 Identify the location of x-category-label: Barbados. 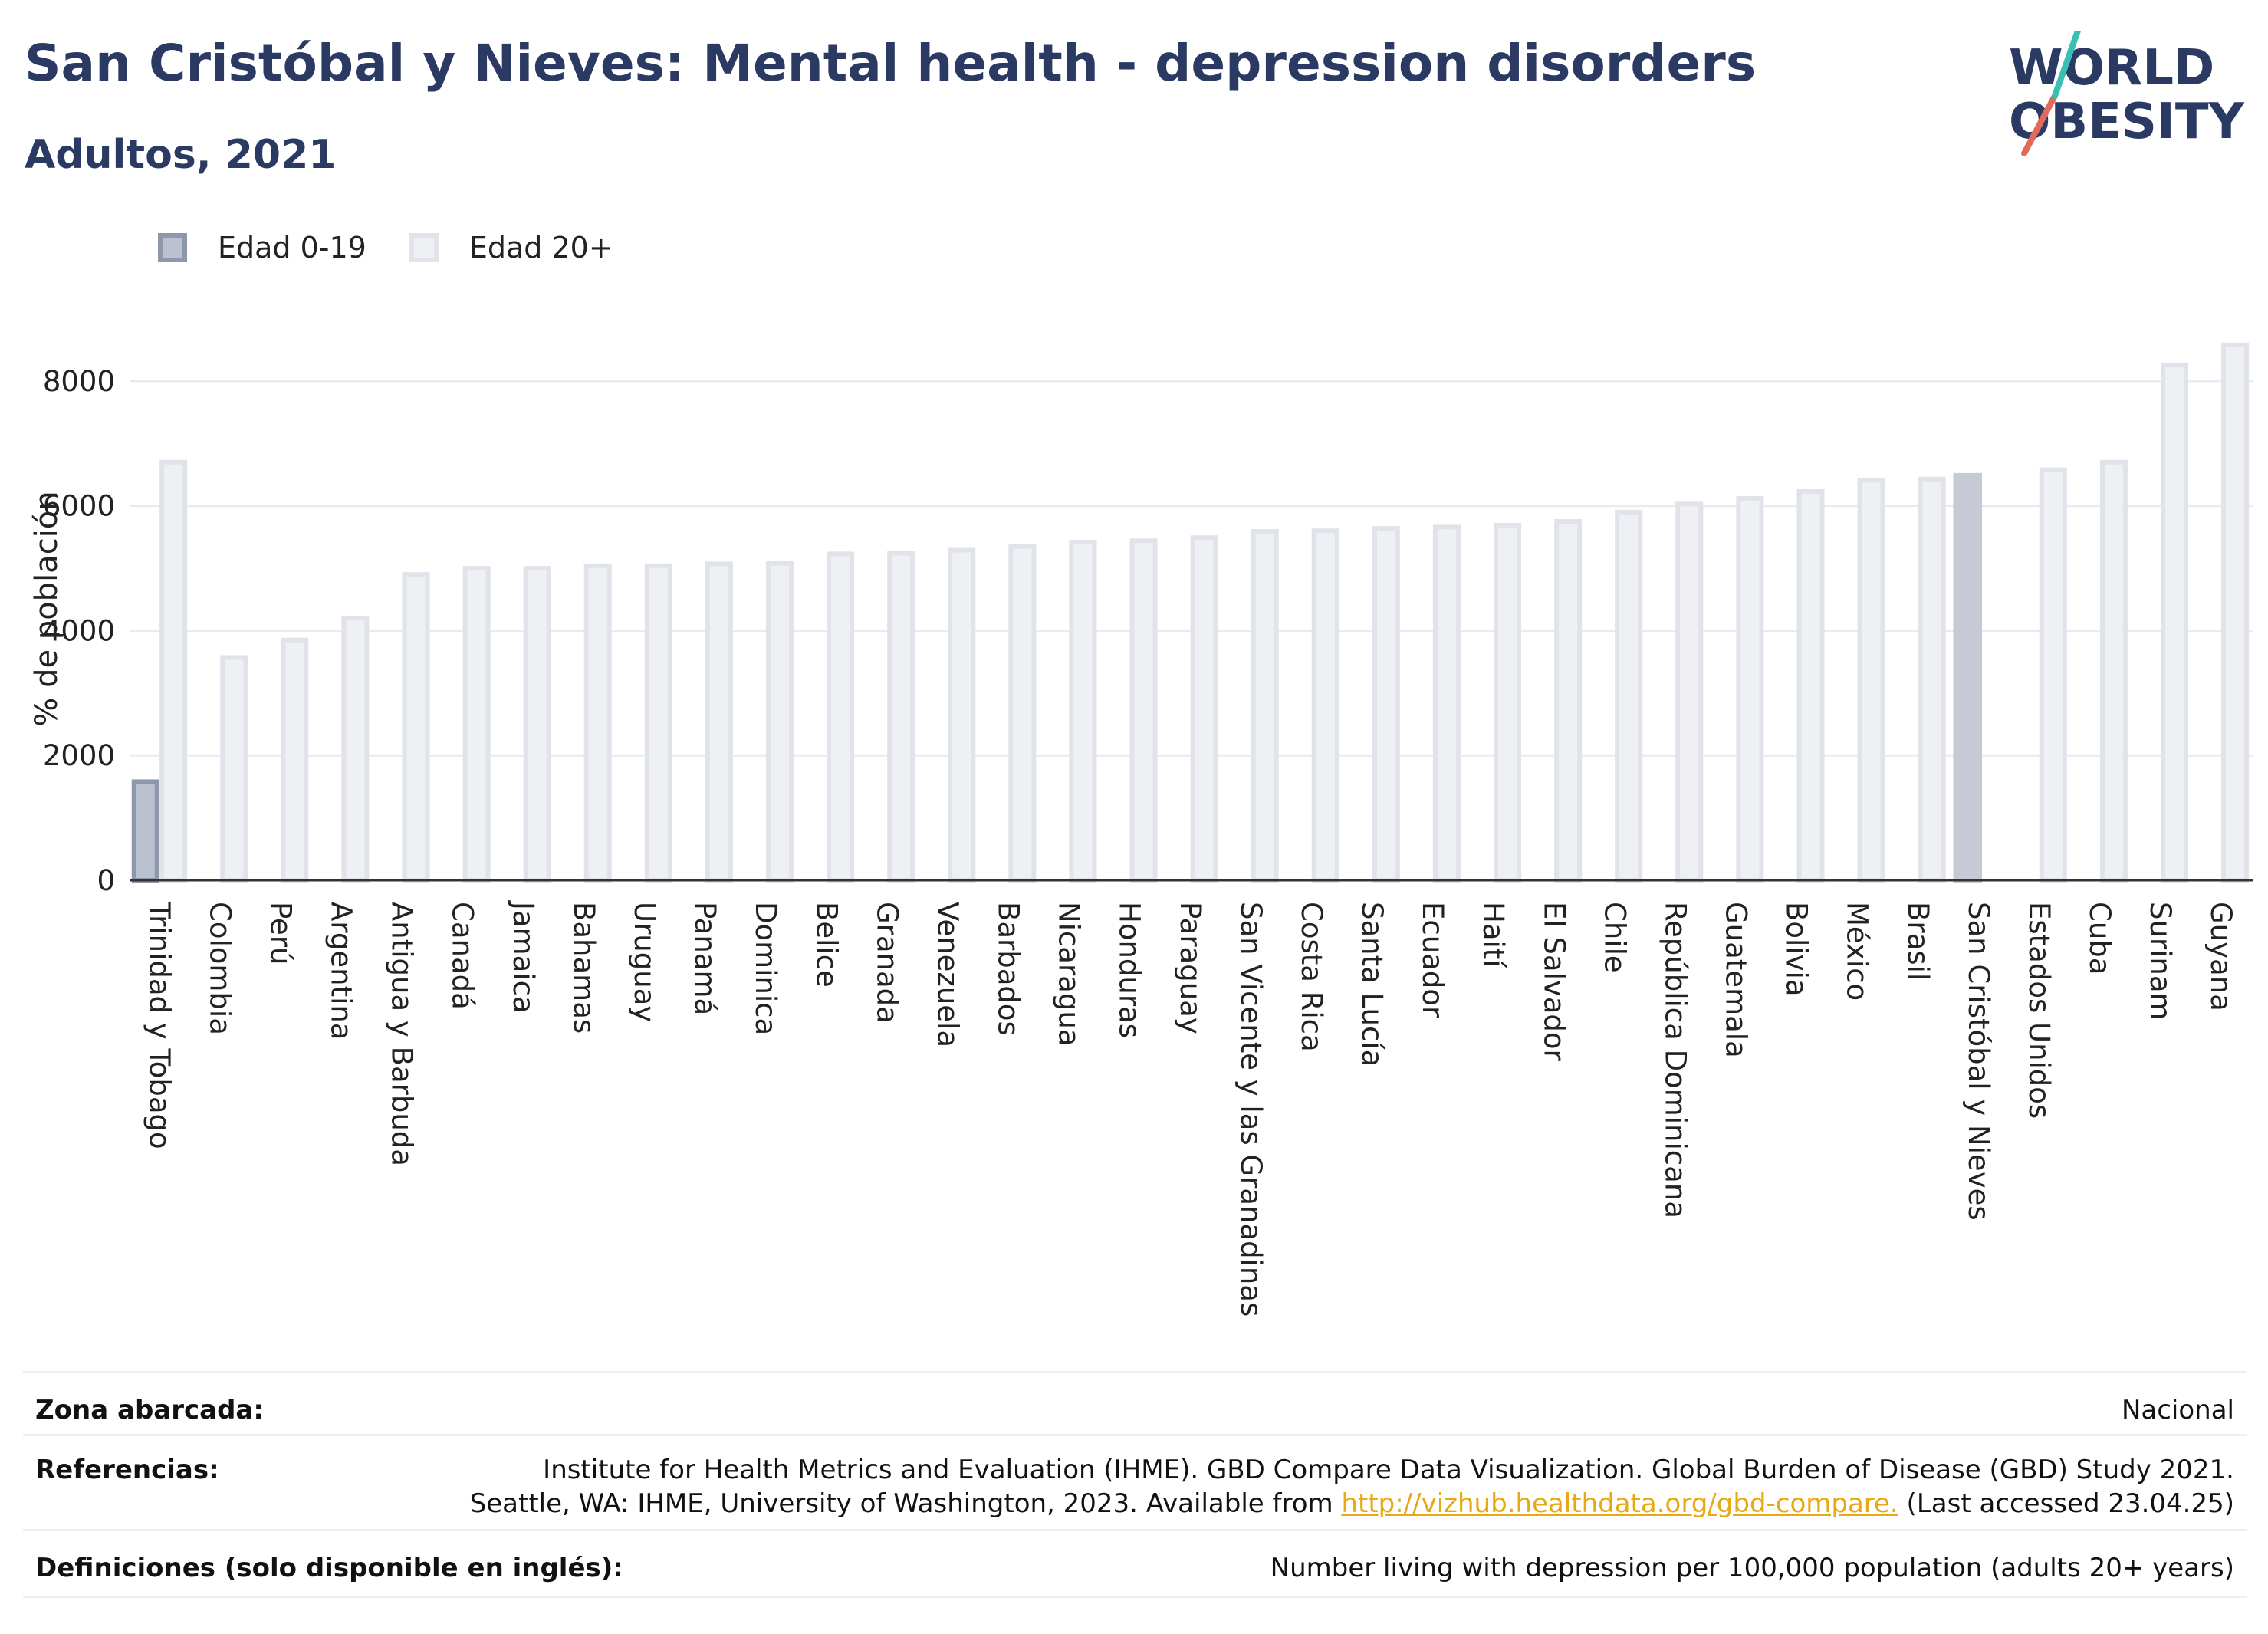
(1008, 969).